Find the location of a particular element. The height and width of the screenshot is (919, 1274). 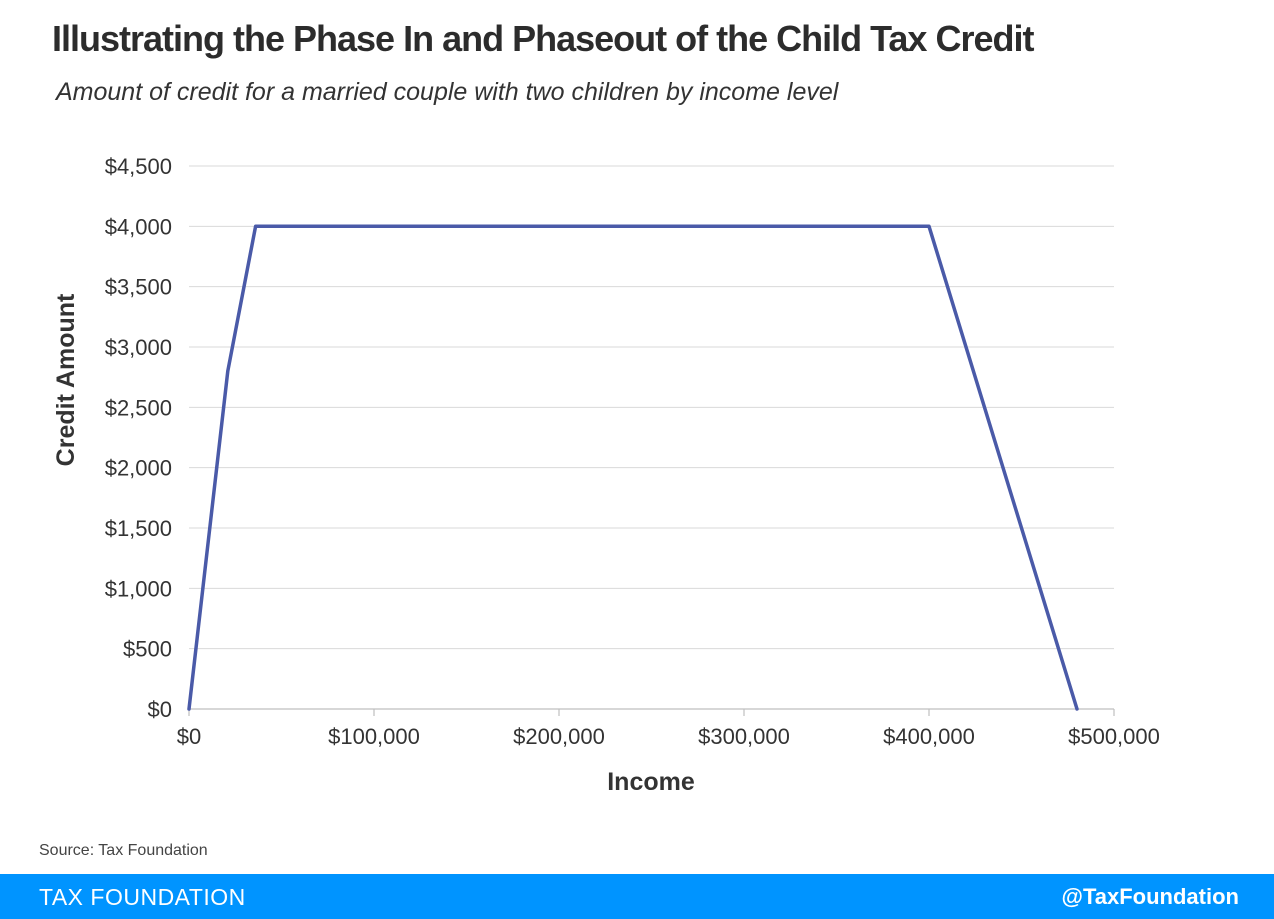

y-tick-label: $3,000 is located at coordinates (138, 347).